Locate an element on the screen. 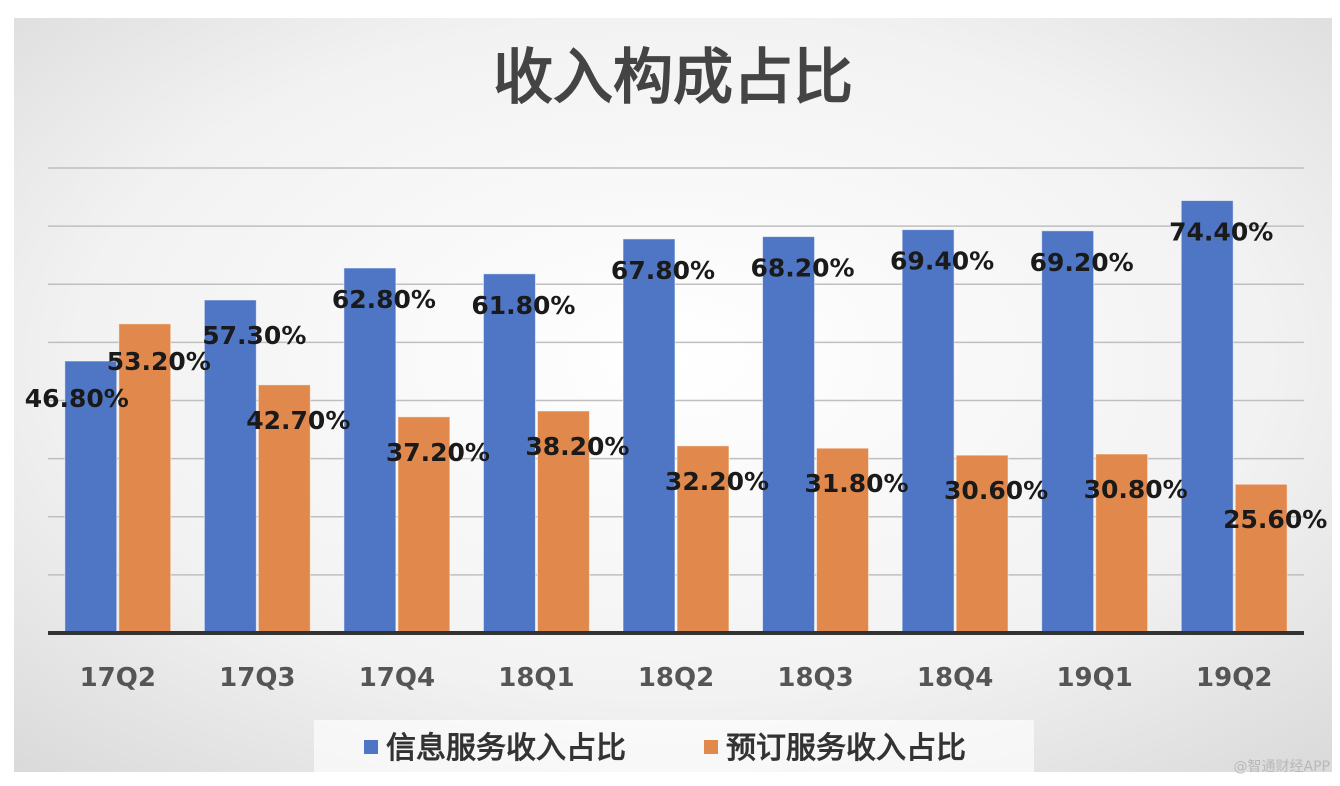 This screenshot has height=786, width=1340. x-axis-tick-labels: 17Q2 17Q3 17Q4 18Q1 18Q2 18Q3 18Q4 19Q1 19Q2 is located at coordinates (676, 678).